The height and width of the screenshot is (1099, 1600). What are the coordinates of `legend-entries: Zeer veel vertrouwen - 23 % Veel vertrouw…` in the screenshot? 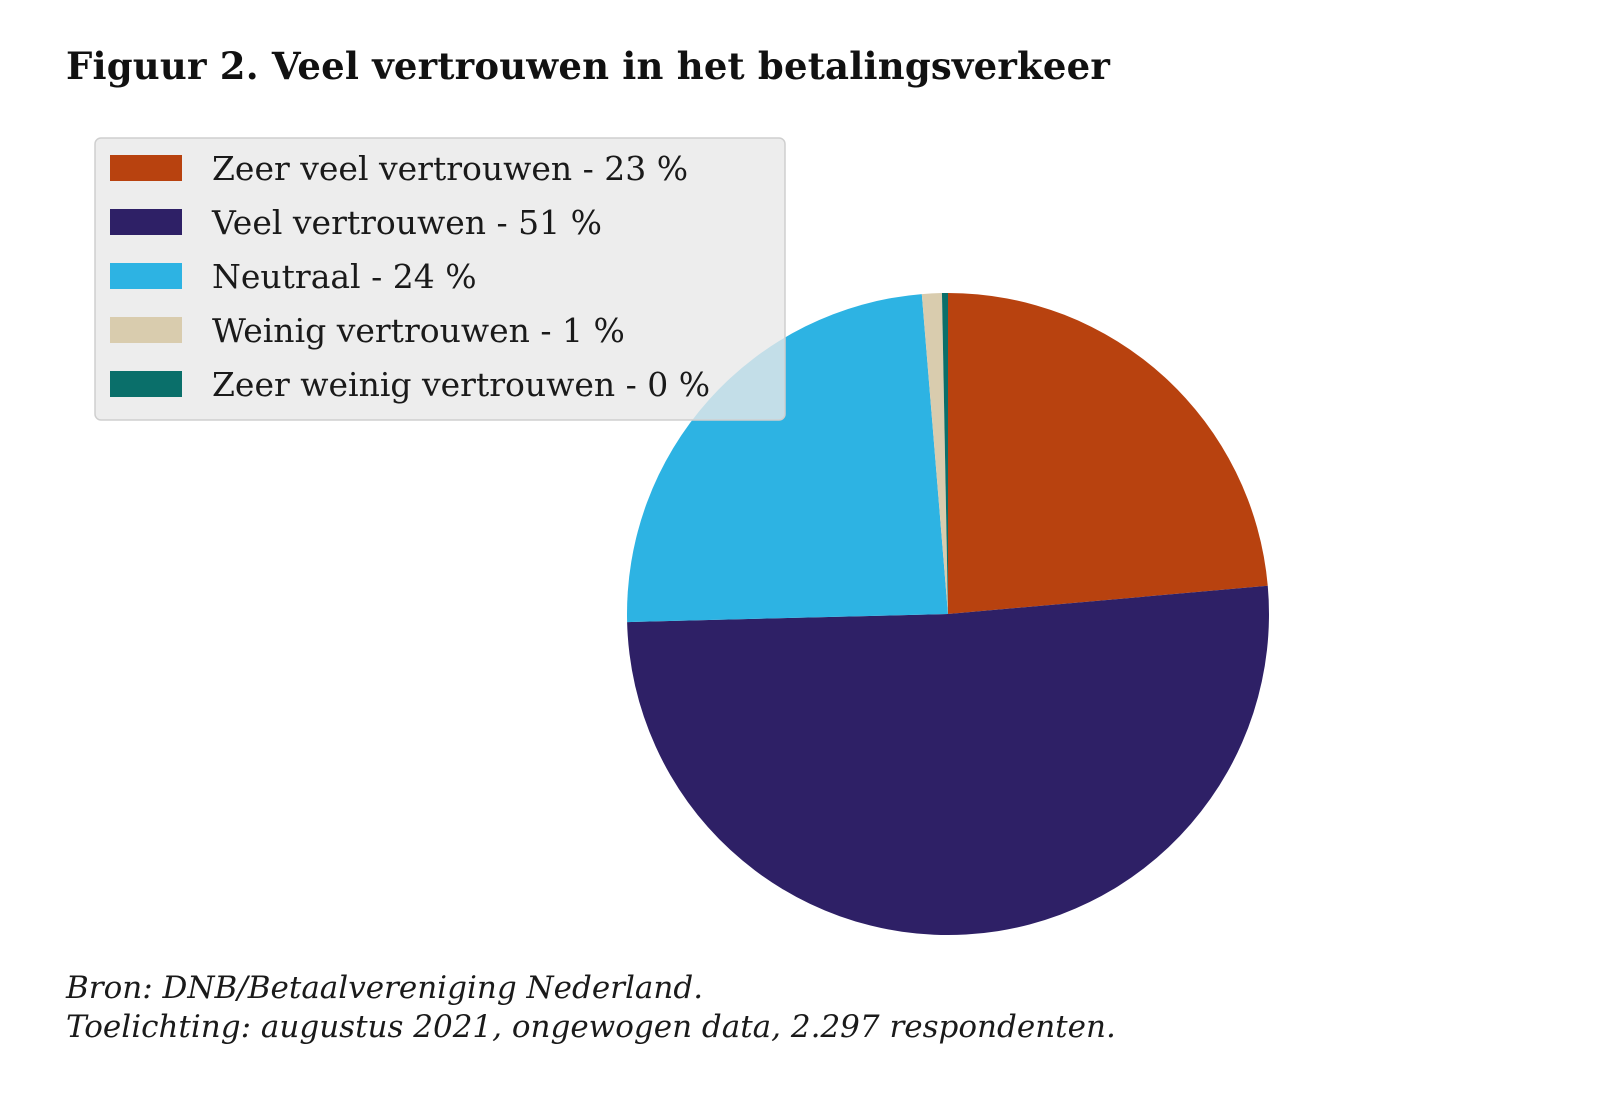 It's located at (410, 276).